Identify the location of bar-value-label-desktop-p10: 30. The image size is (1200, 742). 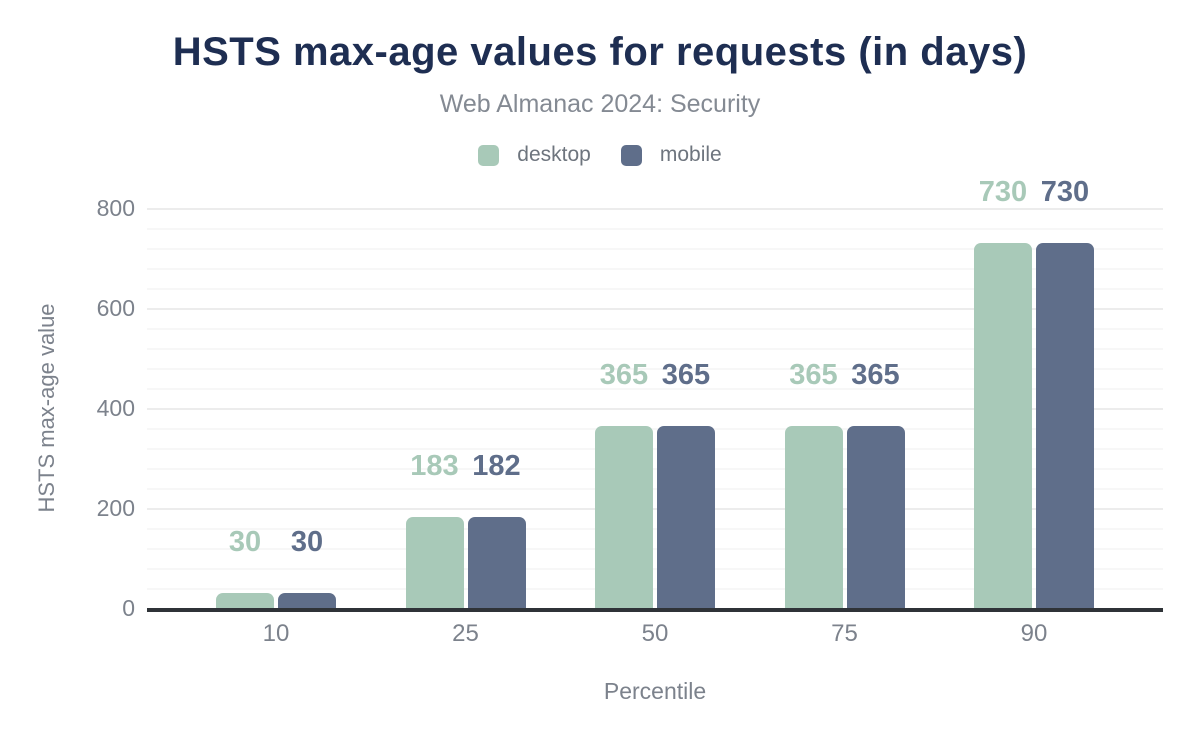
(245, 542).